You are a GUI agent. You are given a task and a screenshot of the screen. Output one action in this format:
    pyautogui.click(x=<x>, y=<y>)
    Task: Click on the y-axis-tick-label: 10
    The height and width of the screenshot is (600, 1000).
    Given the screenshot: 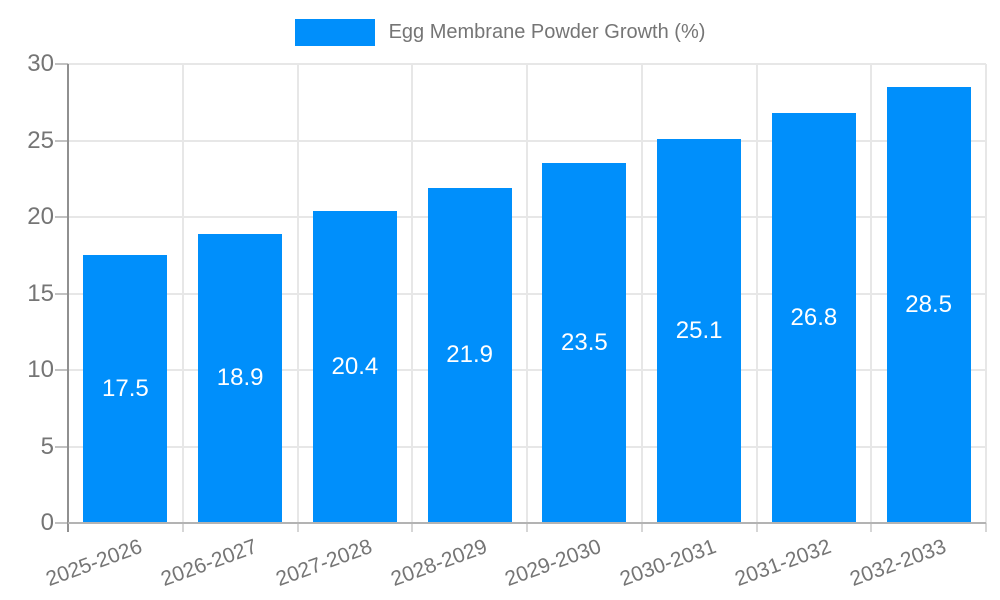 What is the action you would take?
    pyautogui.click(x=40, y=369)
    